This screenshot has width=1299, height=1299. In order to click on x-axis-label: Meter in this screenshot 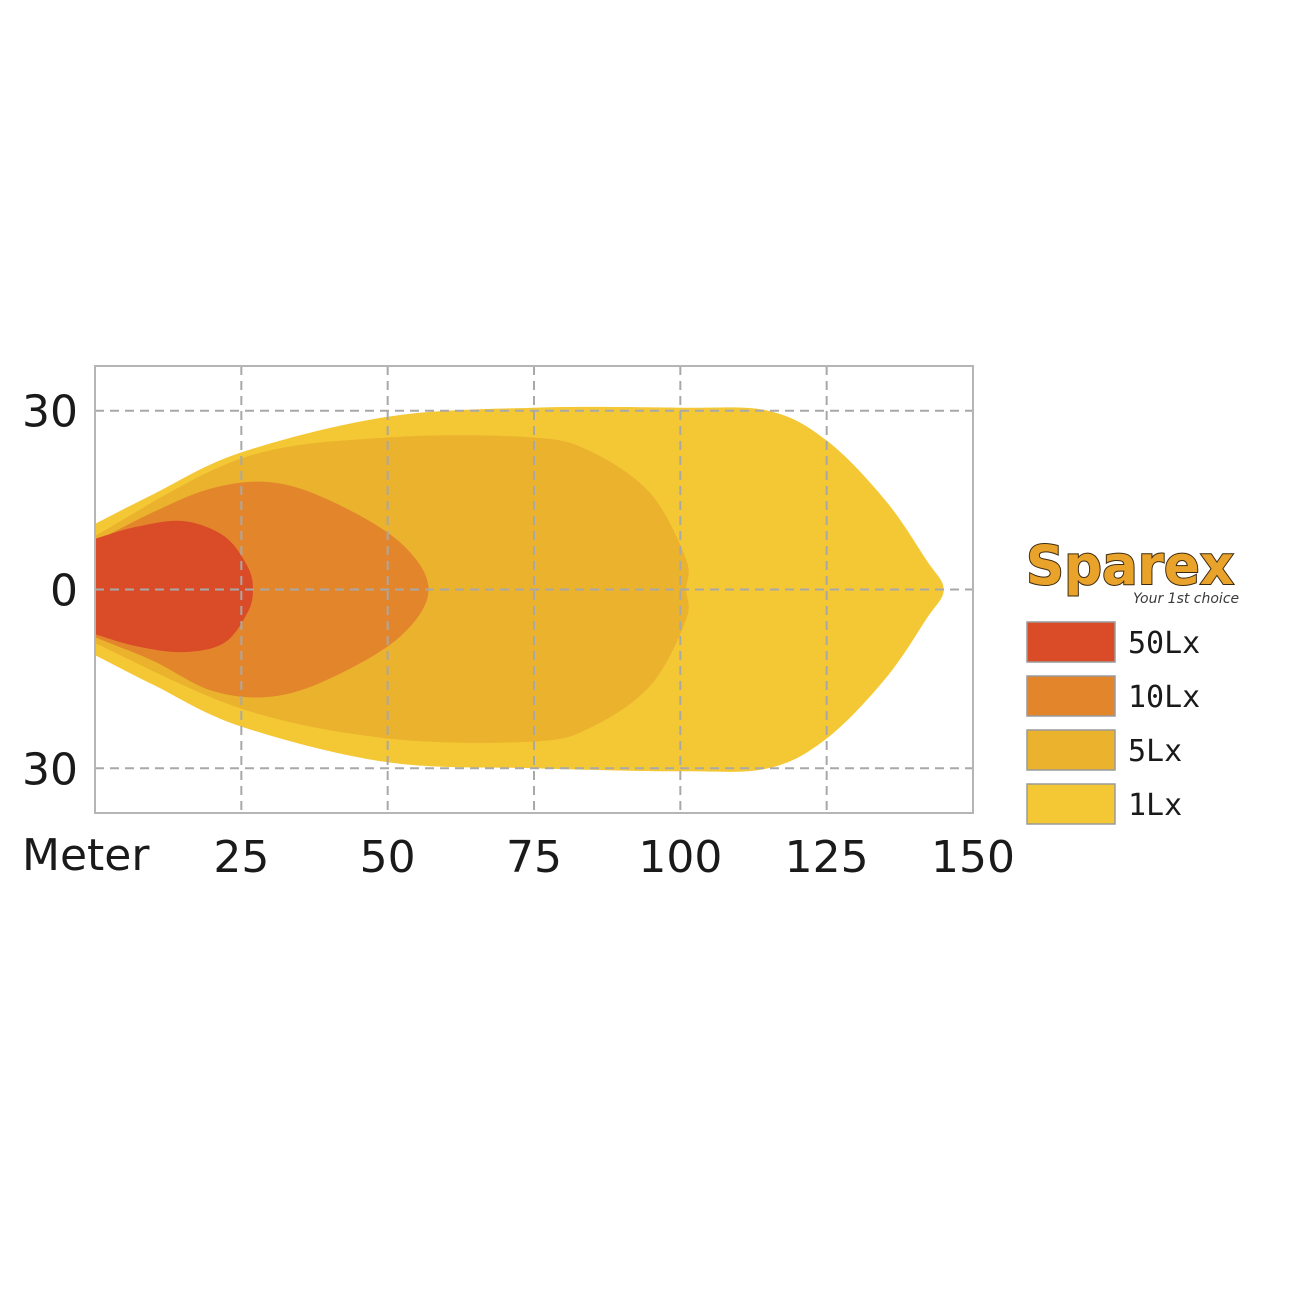, I will do `click(86, 855)`.